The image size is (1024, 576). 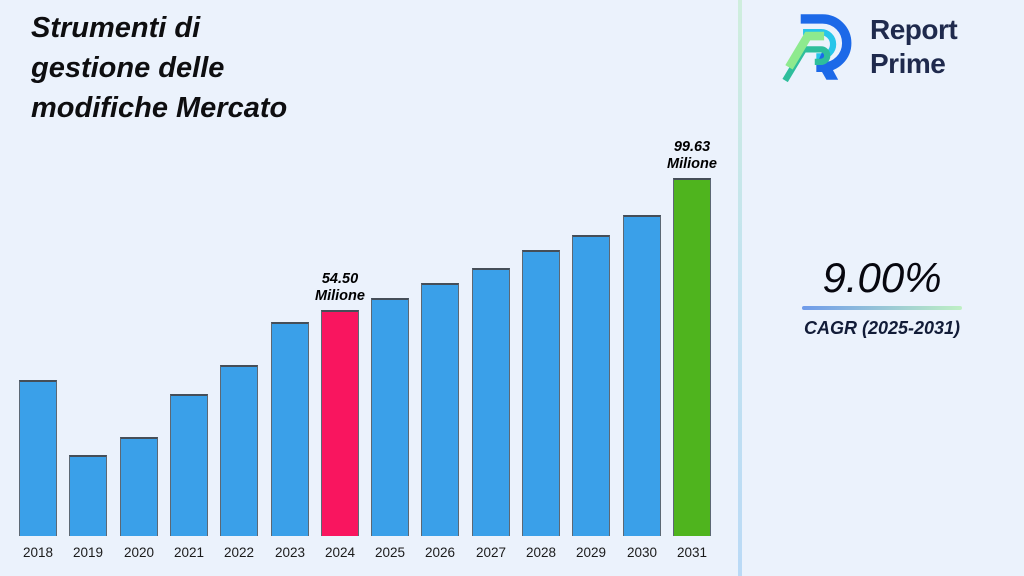 What do you see at coordinates (390, 552) in the screenshot?
I see `x-axis-label-2025: 2025` at bounding box center [390, 552].